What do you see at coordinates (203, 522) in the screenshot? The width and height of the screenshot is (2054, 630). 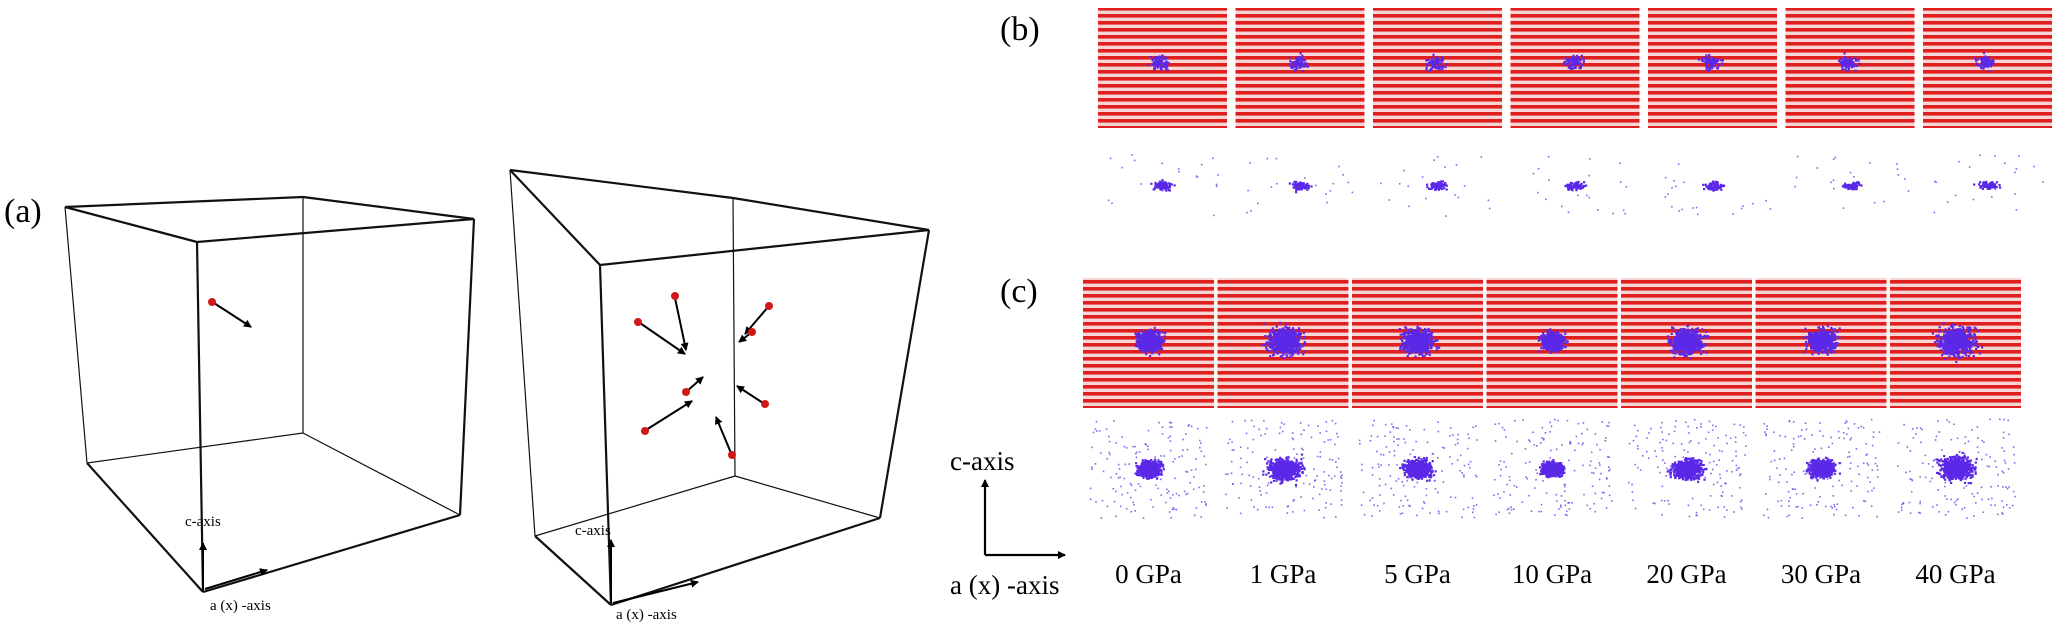 I see `left-c-axis-label: c-axis` at bounding box center [203, 522].